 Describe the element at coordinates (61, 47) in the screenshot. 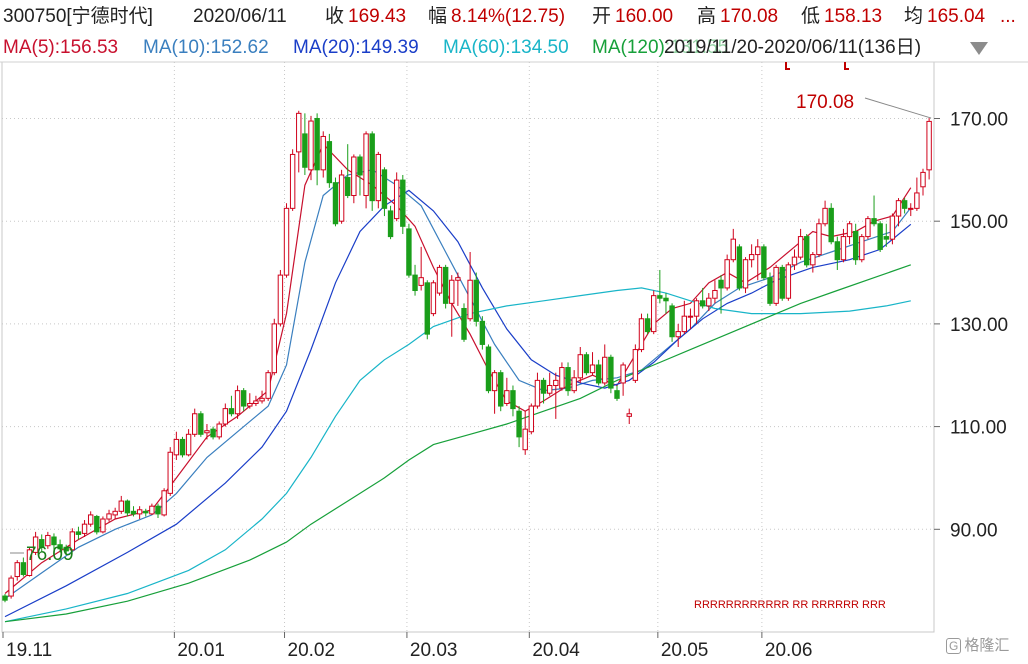

I see `ma5-legend: MA(5):156.53` at that location.